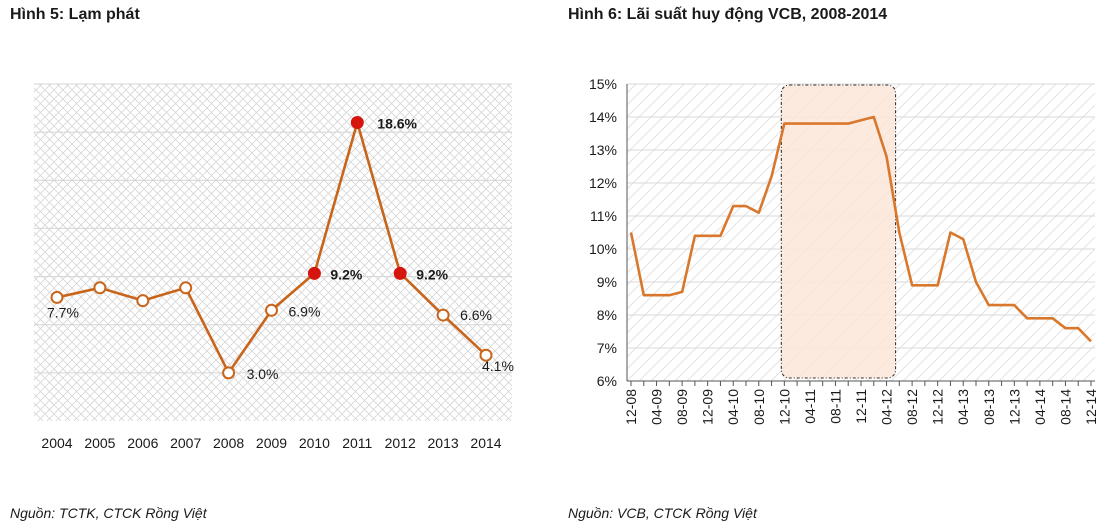 This screenshot has width=1103, height=532. Describe the element at coordinates (1065, 407) in the screenshot. I see `x-tick-08-14: 08-14` at that location.